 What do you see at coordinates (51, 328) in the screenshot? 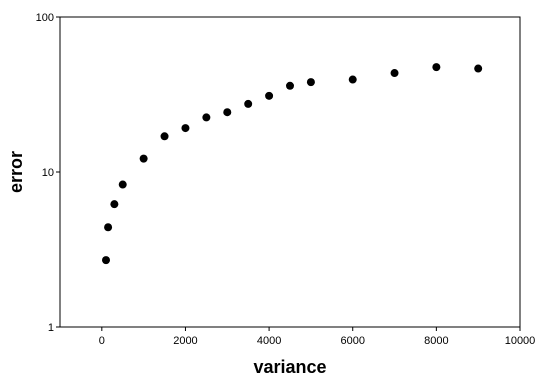
I see `y-tick-label: 1` at bounding box center [51, 328].